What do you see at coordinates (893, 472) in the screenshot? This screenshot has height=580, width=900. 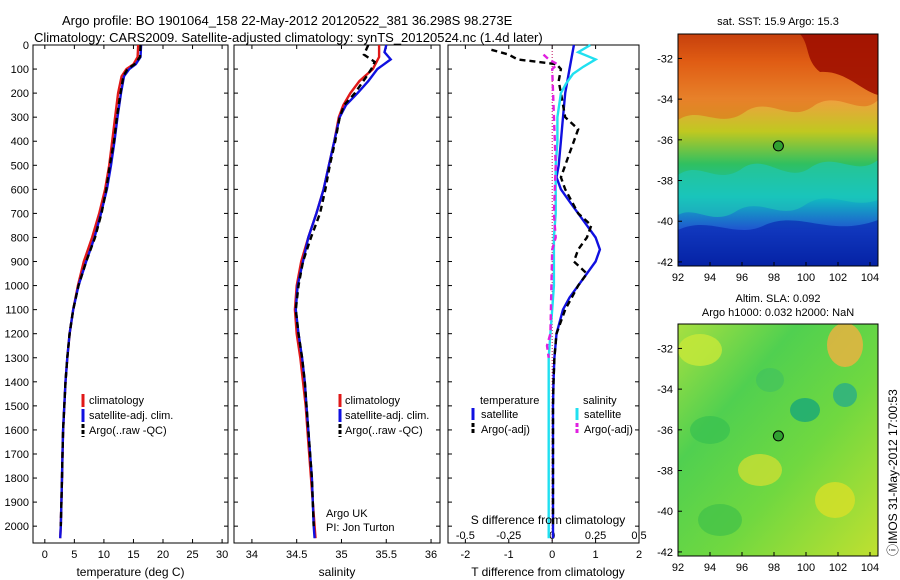 I see `imos-timestamp: ⓘIMOS 31-May-2012 17:00:53` at bounding box center [893, 472].